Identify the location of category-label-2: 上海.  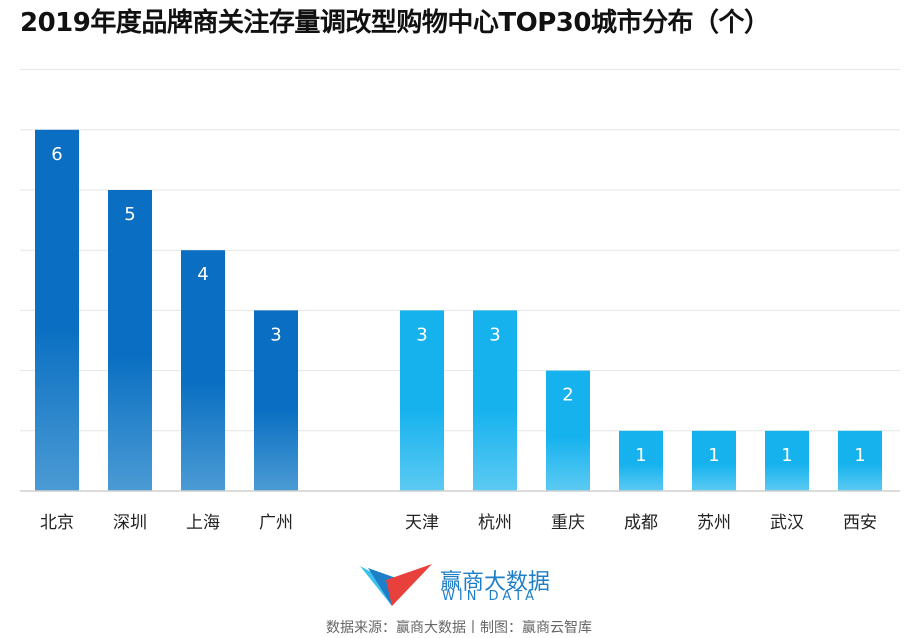
(203, 523).